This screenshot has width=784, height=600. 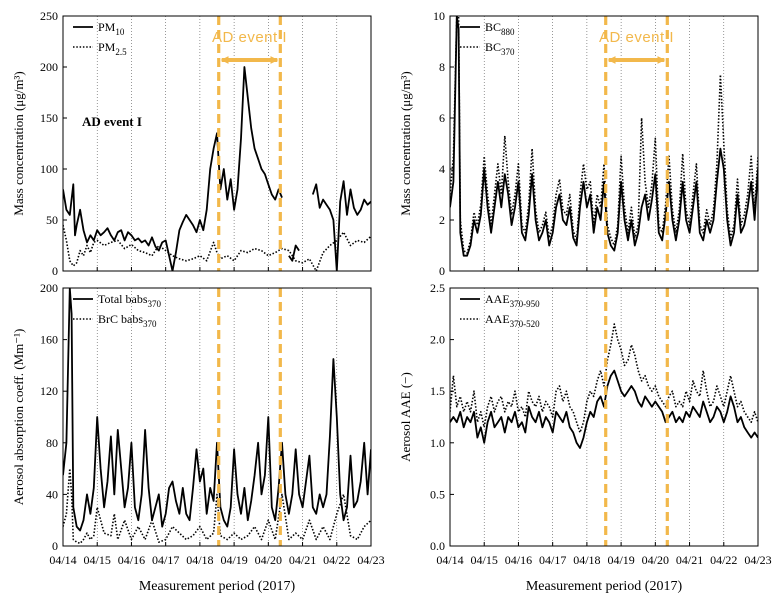 I want to click on y-tick-label: 2.5, so click(x=437, y=288).